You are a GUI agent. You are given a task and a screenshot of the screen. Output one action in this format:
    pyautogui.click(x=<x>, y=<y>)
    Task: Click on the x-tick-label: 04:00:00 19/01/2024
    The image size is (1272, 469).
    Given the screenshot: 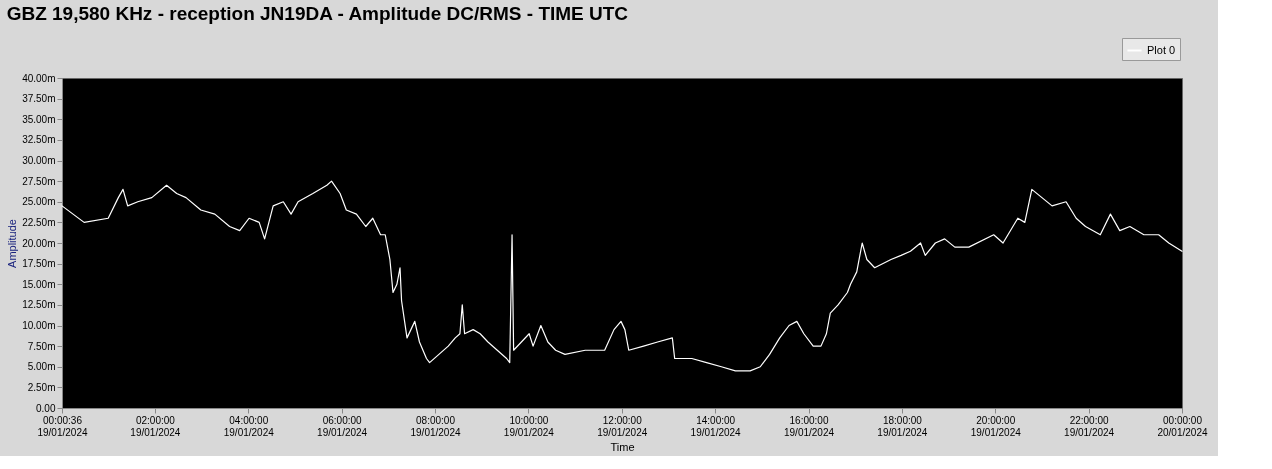 What is the action you would take?
    pyautogui.click(x=249, y=426)
    